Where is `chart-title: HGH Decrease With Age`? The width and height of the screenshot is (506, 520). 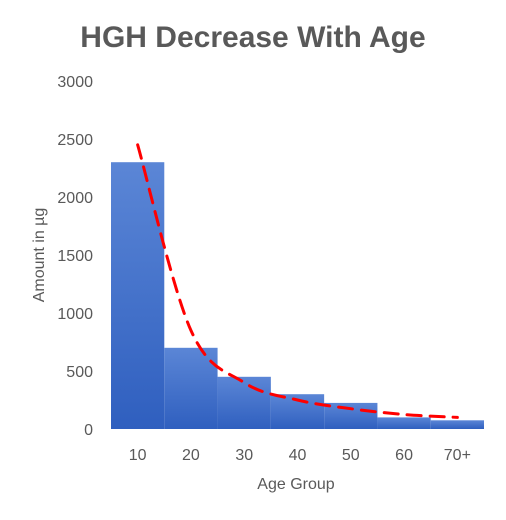
chart-title: HGH Decrease With Age is located at coordinates (252, 37).